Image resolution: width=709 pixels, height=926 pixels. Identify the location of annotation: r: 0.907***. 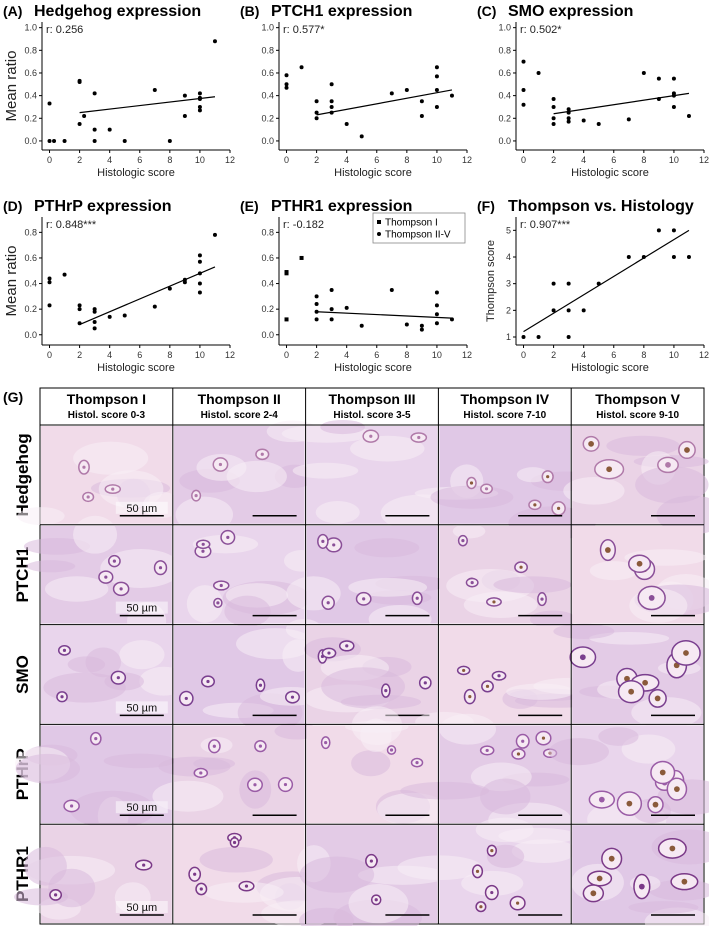
(545, 225).